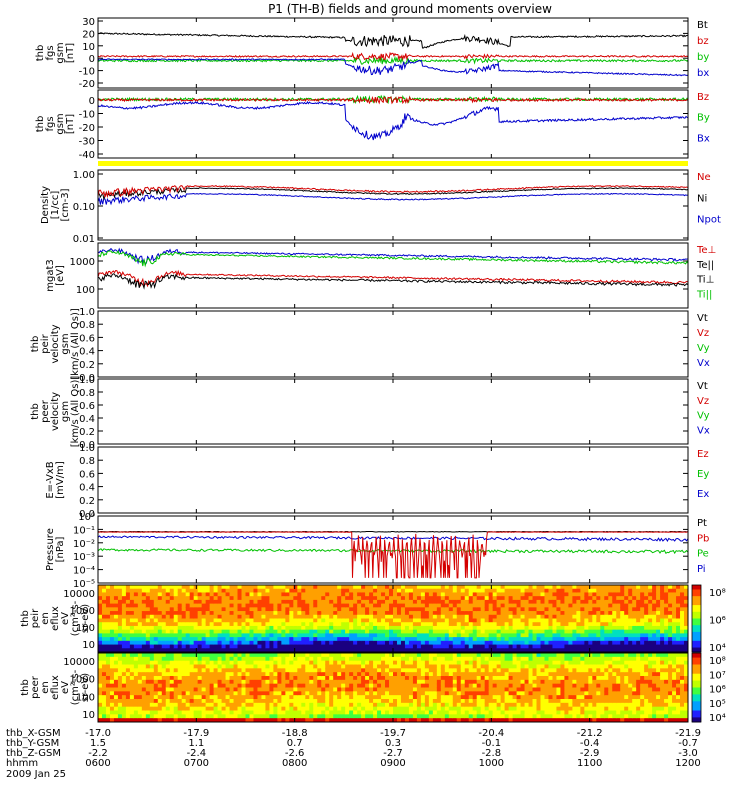 This screenshot has width=750, height=800. What do you see at coordinates (703, 494) in the screenshot?
I see `legend-entry: Ex` at bounding box center [703, 494].